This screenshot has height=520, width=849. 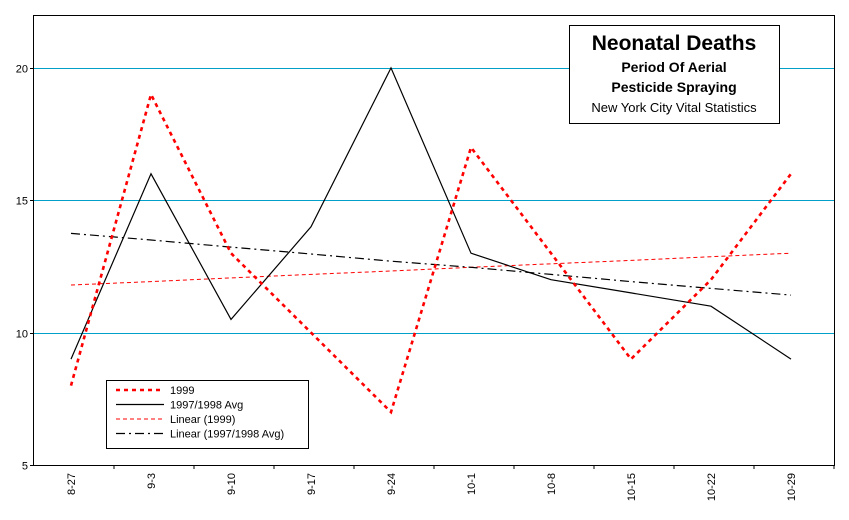 What do you see at coordinates (674, 107) in the screenshot?
I see `chart-source: New York City Vital Statistics` at bounding box center [674, 107].